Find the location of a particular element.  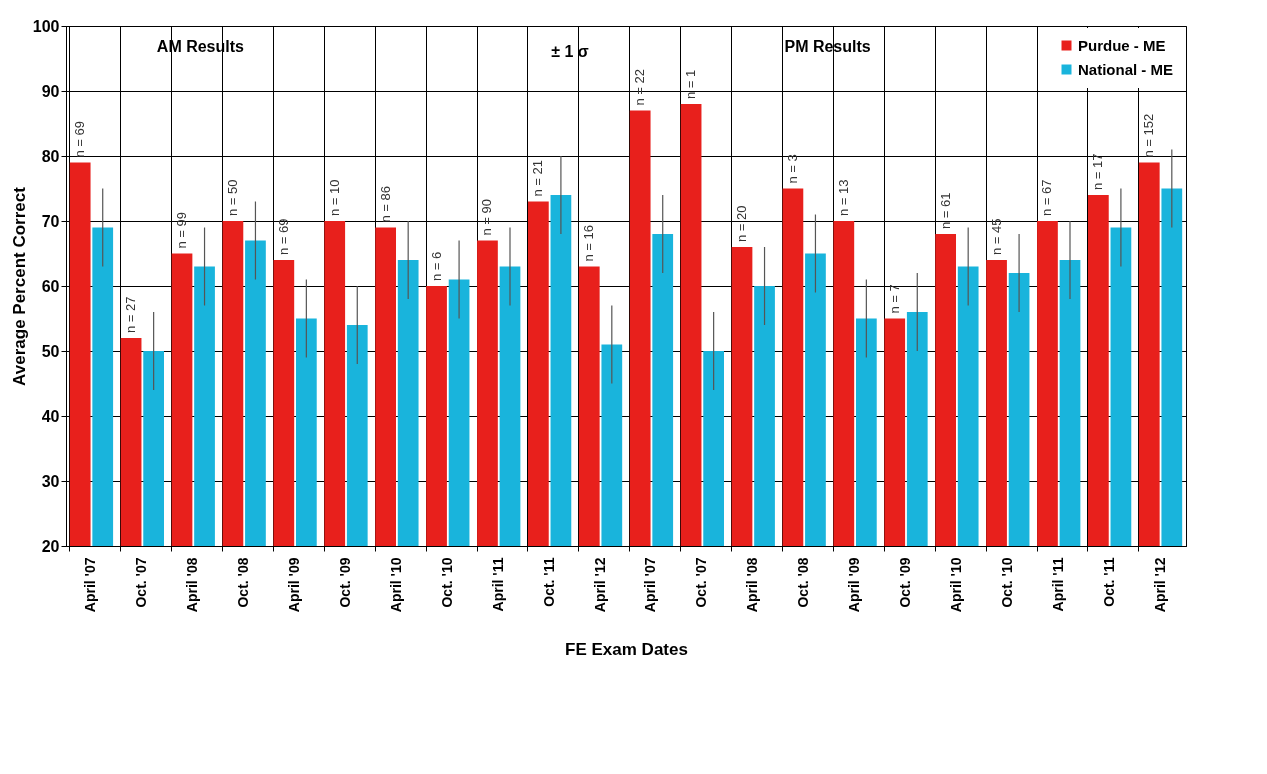

legend-label: National - ME is located at coordinates (1126, 69).